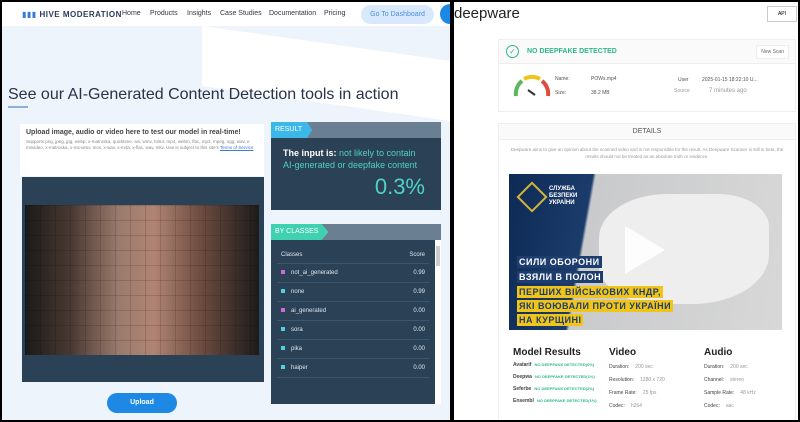 The image size is (800, 422). I want to click on caption-line: НА КУРЩИНІ, so click(550, 320).